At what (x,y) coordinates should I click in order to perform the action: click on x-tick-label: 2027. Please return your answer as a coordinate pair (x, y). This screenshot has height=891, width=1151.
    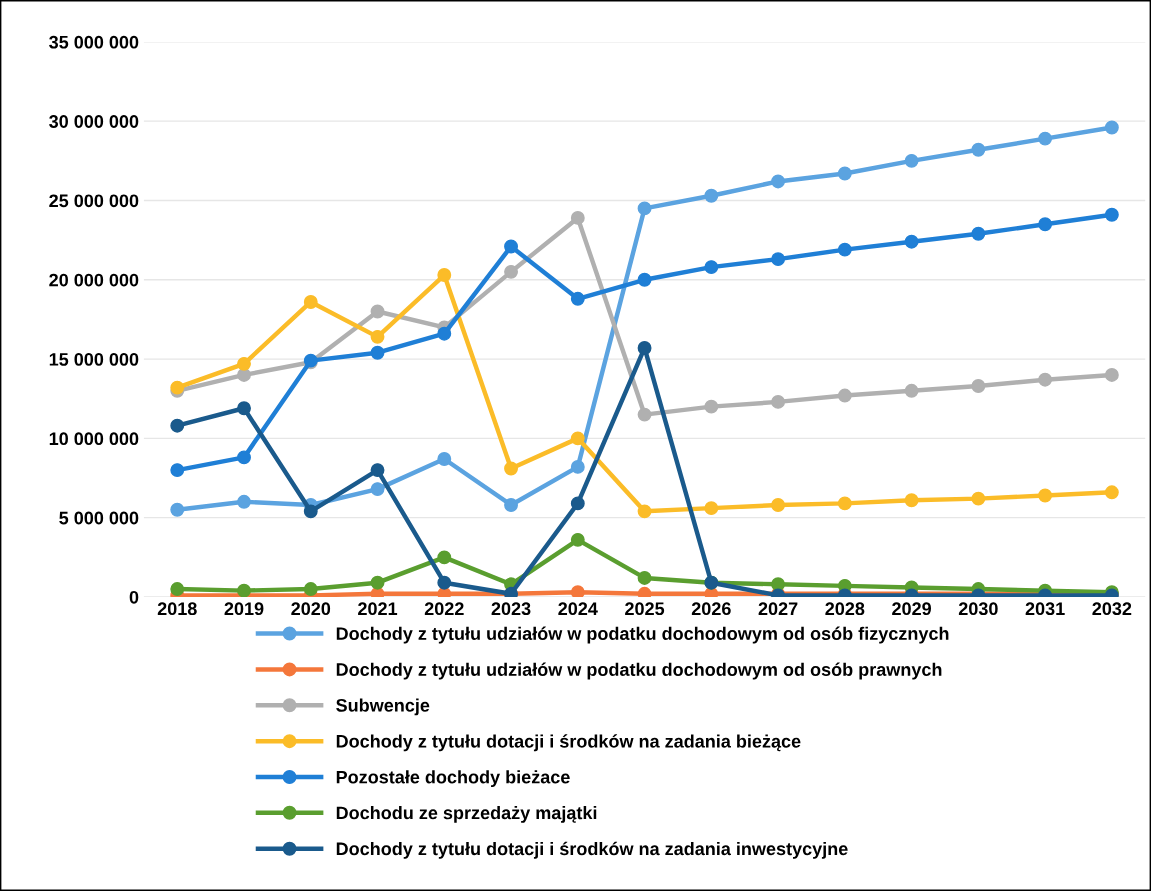
    Looking at the image, I should click on (778, 609).